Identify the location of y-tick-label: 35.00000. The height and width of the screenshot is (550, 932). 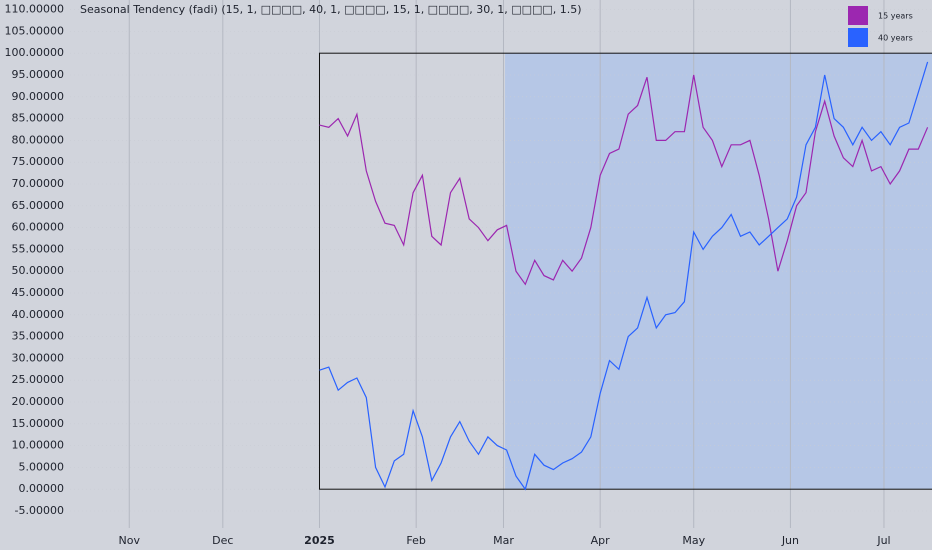
(38, 336).